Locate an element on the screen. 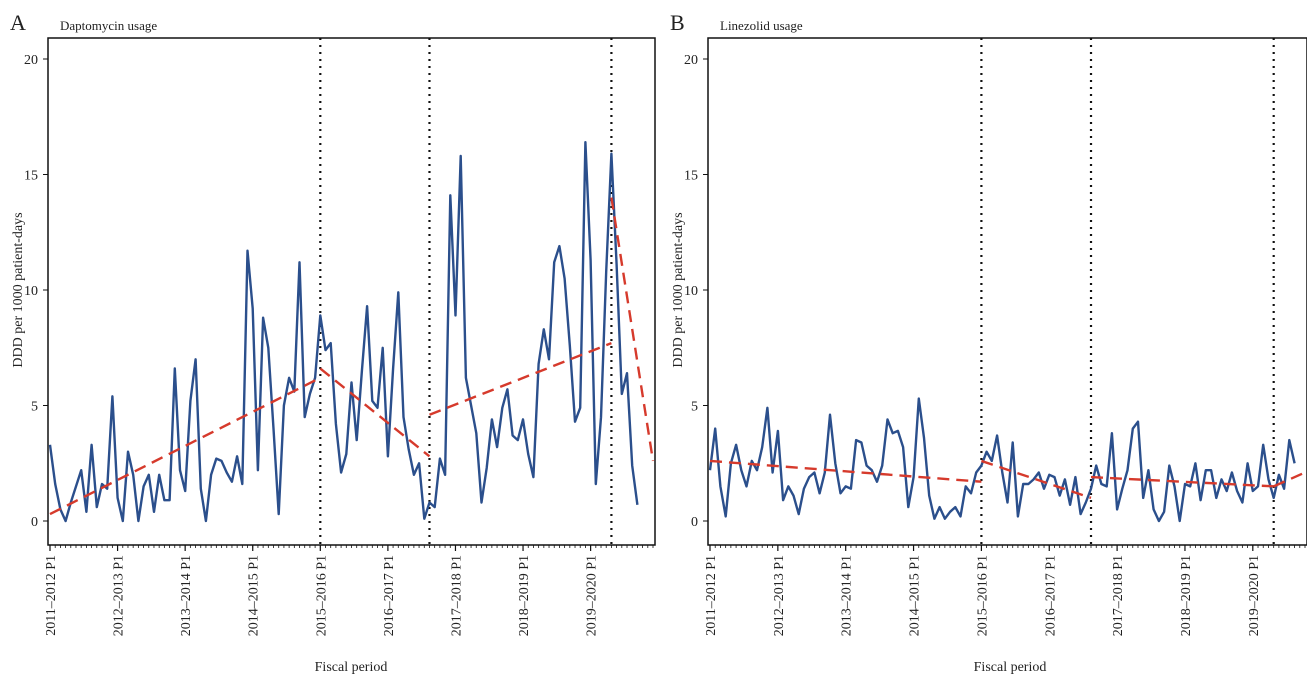  observed-series-line is located at coordinates (1002, 460).